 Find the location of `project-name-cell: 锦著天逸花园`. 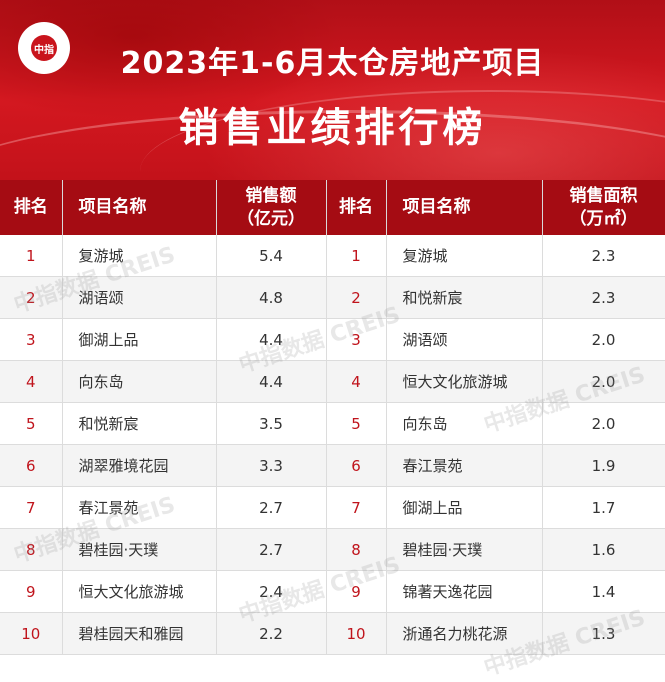

project-name-cell: 锦著天逸花园 is located at coordinates (464, 591).